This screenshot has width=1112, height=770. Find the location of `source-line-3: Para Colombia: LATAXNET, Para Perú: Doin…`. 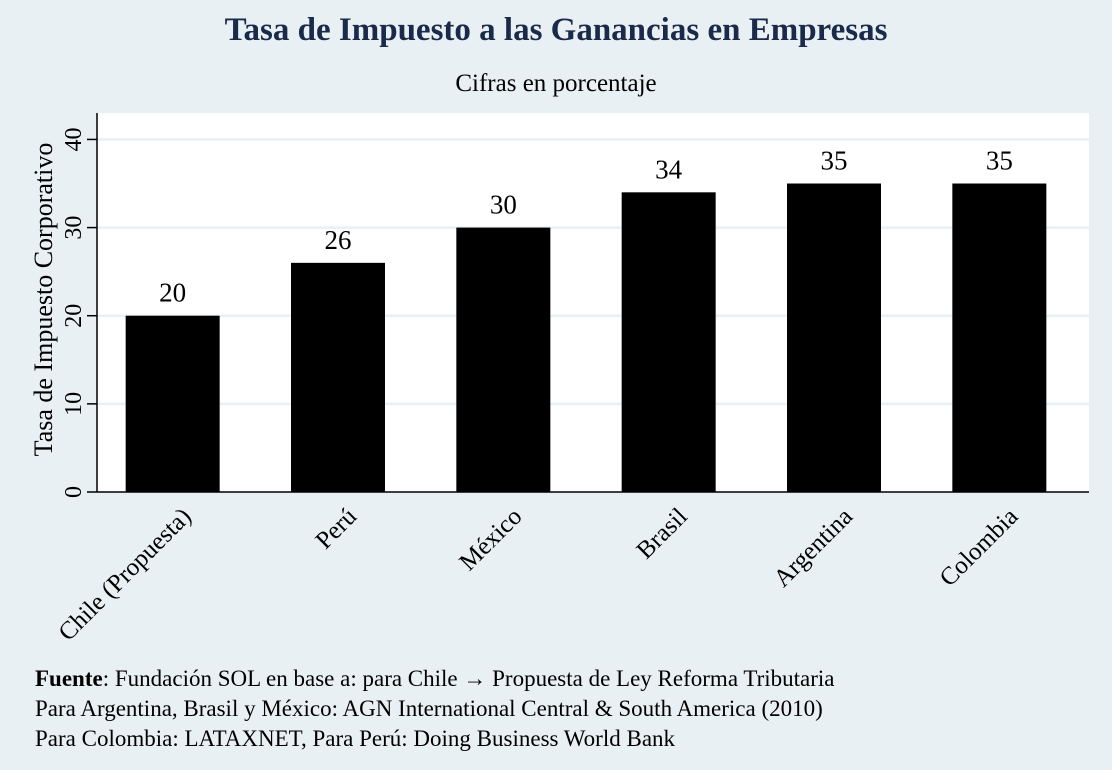

source-line-3: Para Colombia: LATAXNET, Para Perú: Doin… is located at coordinates (355, 738).